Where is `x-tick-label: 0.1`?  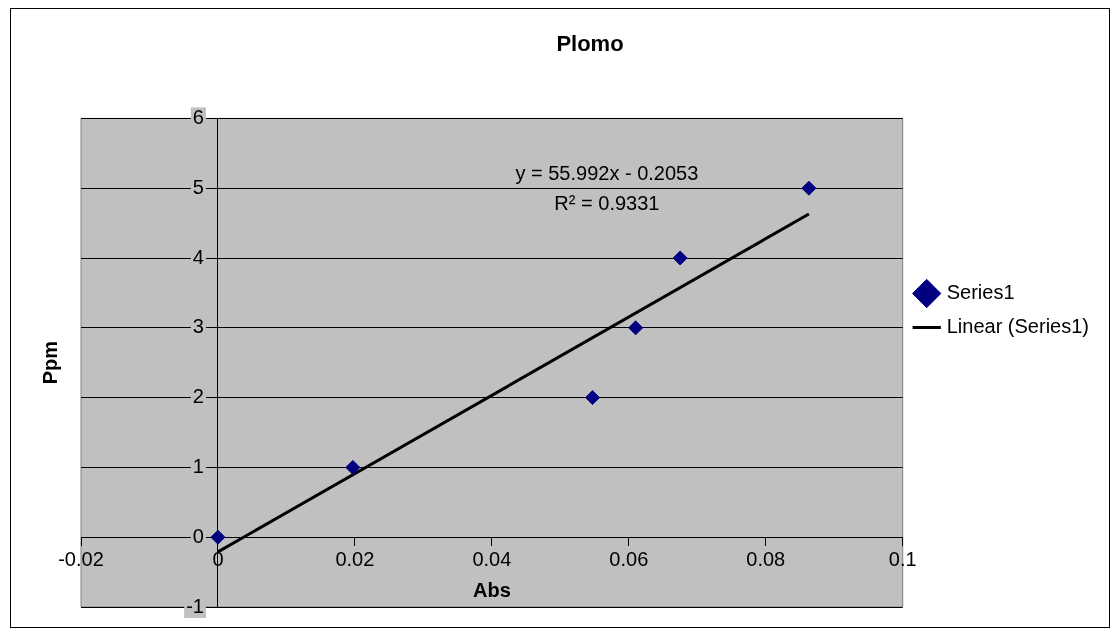
x-tick-label: 0.1 is located at coordinates (902, 558).